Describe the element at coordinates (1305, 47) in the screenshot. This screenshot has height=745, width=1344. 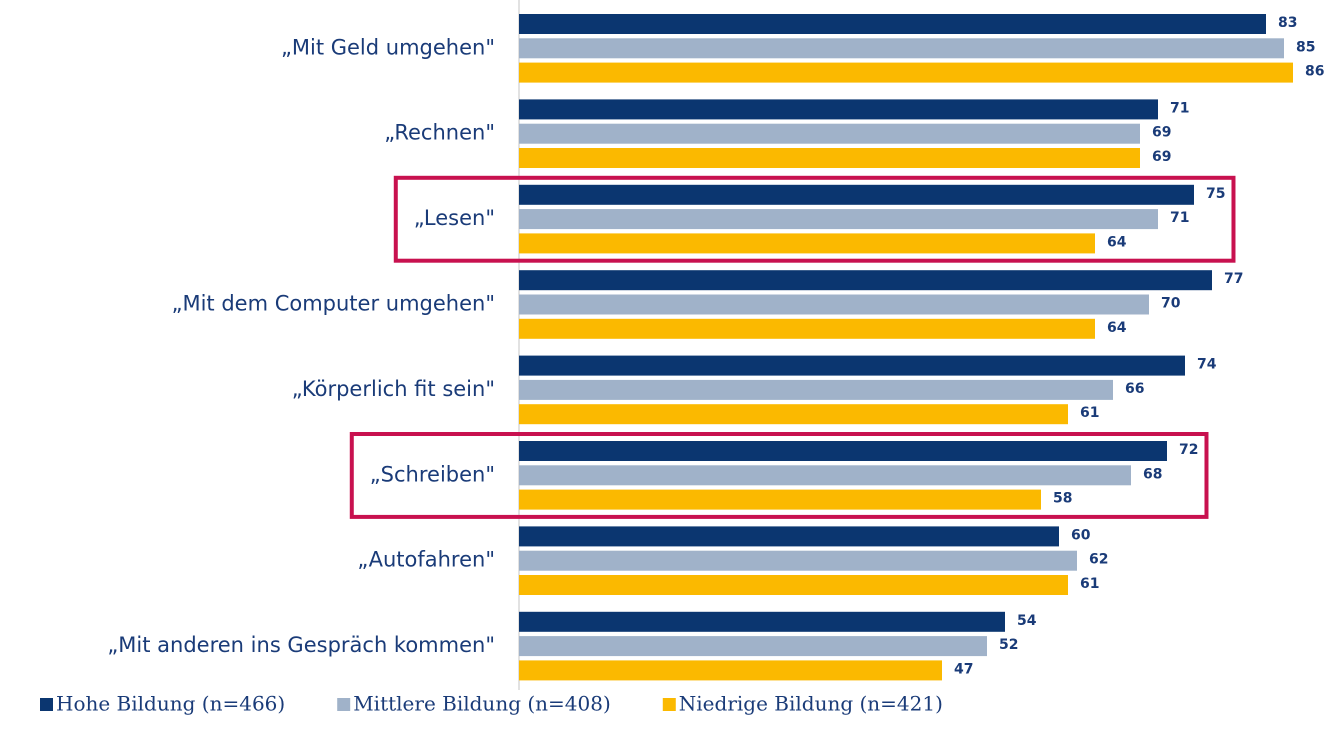
I see `value-label: 85` at that location.